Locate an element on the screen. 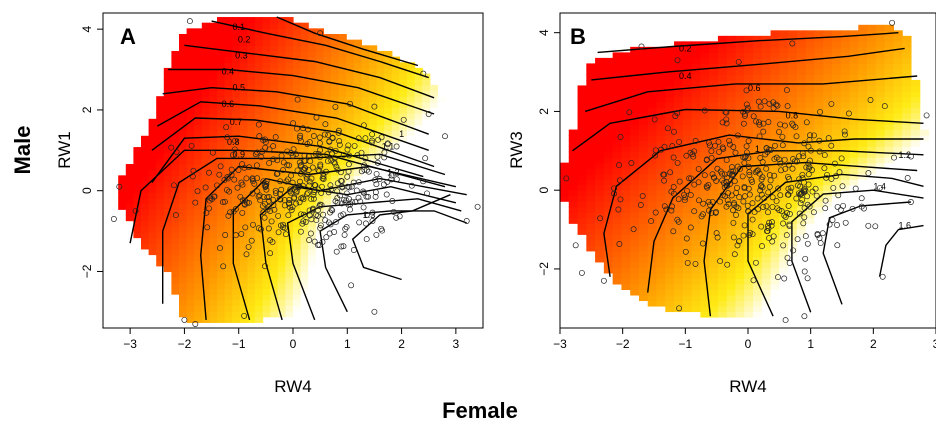 This screenshot has width=936, height=429. contour-line is located at coordinates (763, 205).